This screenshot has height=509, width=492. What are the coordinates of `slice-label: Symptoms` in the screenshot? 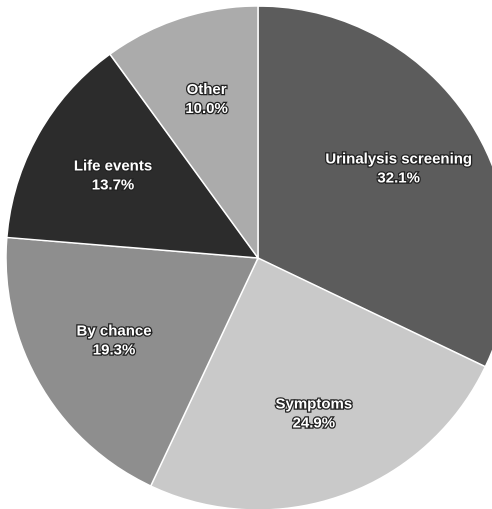 It's located at (314, 404).